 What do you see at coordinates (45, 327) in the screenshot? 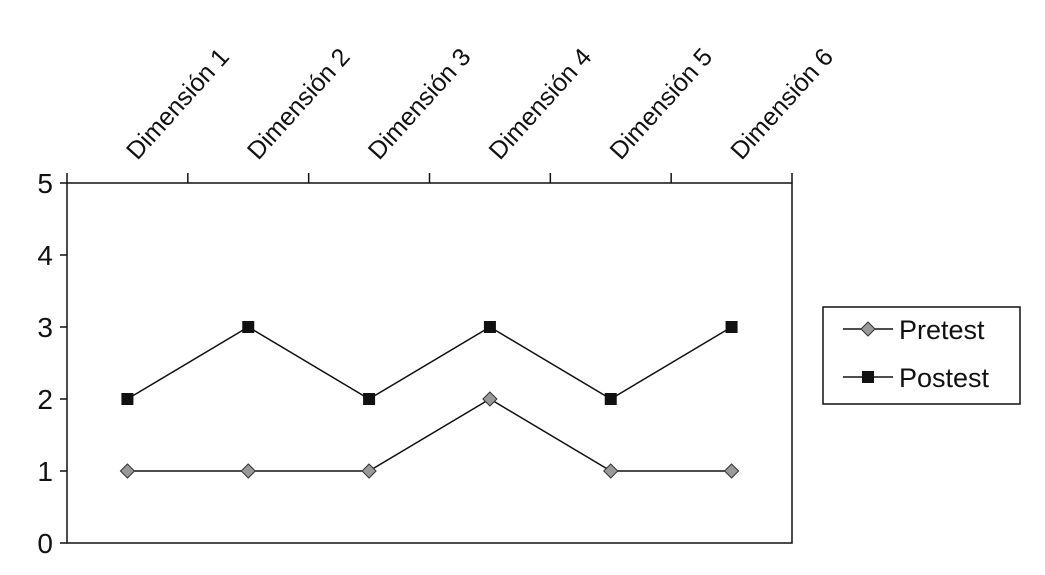
I see `y-tick-label: 3` at bounding box center [45, 327].